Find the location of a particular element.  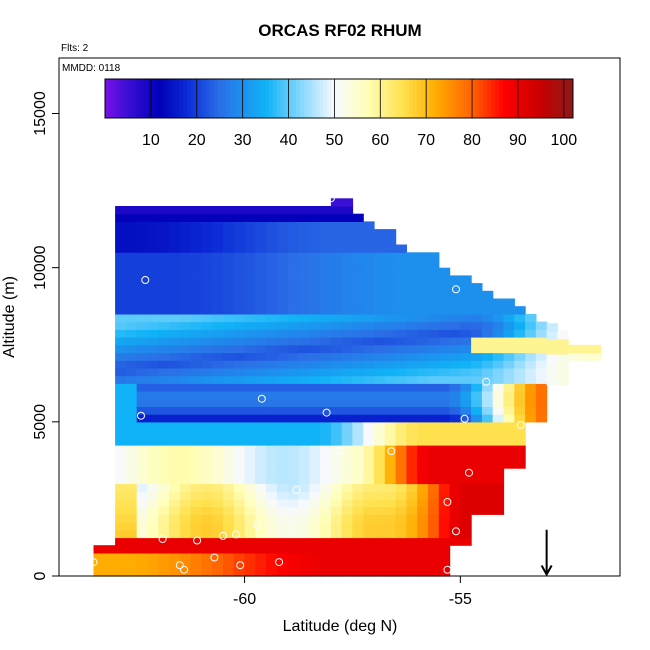

colorbar: 10 20 30 40 50 60 70 80 90 100 is located at coordinates (340, 113).